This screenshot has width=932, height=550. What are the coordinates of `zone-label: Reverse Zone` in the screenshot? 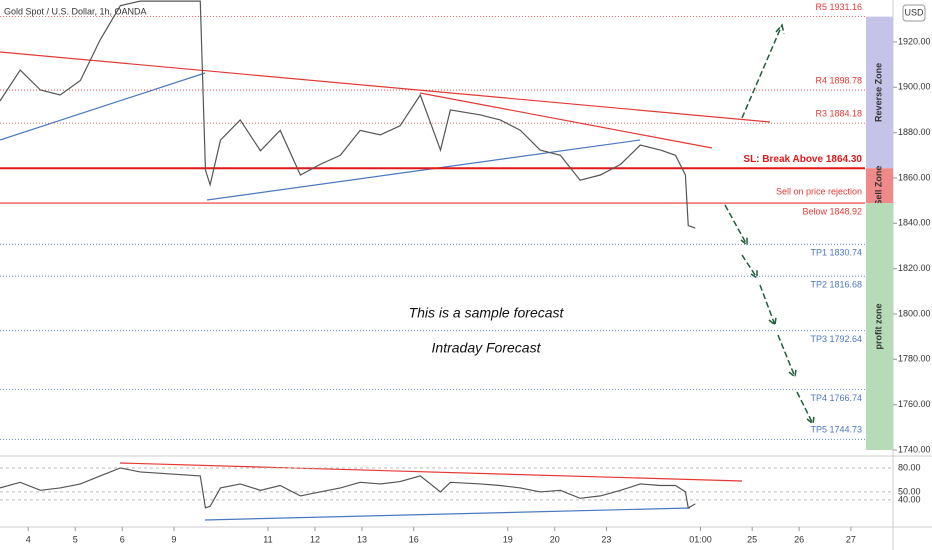 It's located at (878, 92).